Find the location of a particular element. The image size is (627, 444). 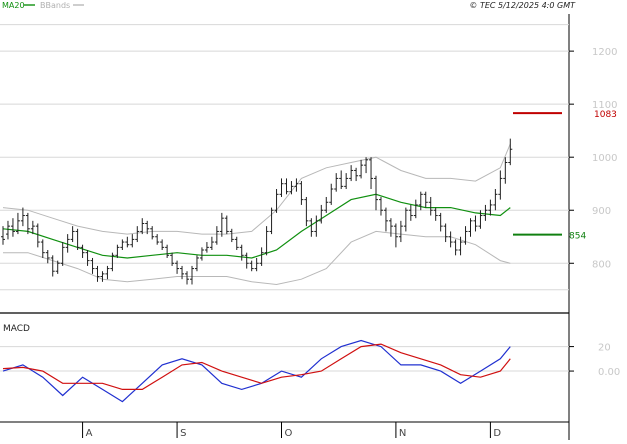

price-y-tick-label: 1100 is located at coordinates (604, 105).